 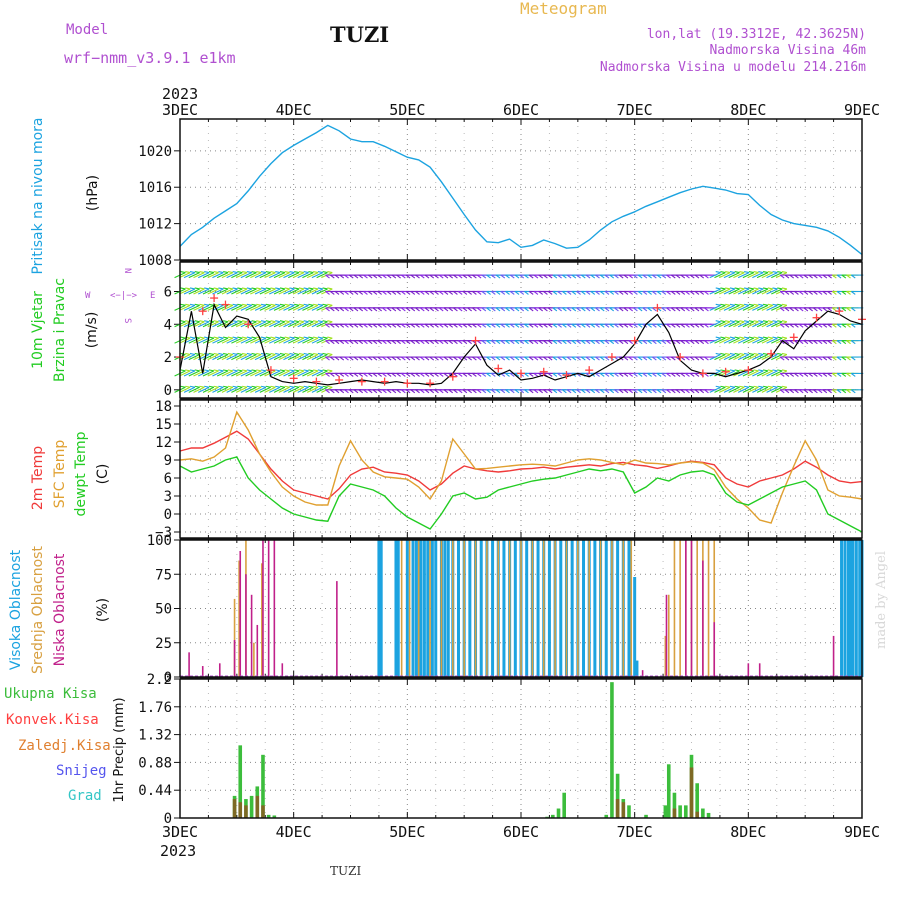 I want to click on wind-unit: (m/s), so click(x=92, y=330).